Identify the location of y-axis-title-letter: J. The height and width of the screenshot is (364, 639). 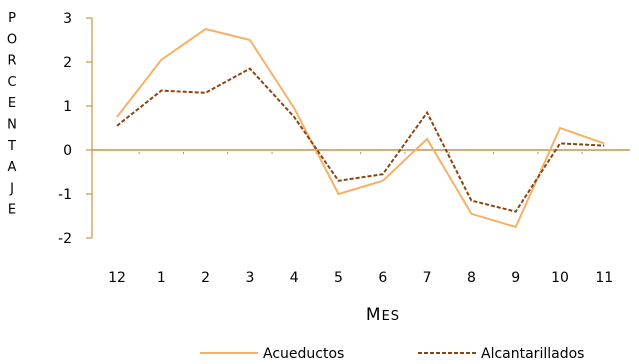
(11, 188).